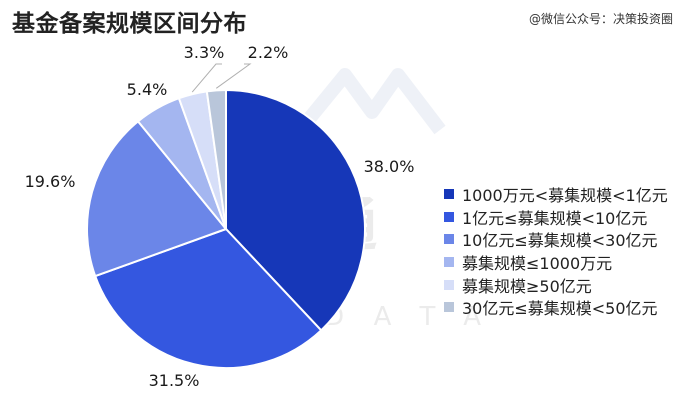 The width and height of the screenshot is (695, 409). I want to click on legend-item: 10亿元≤募集规模<30亿元, so click(556, 239).